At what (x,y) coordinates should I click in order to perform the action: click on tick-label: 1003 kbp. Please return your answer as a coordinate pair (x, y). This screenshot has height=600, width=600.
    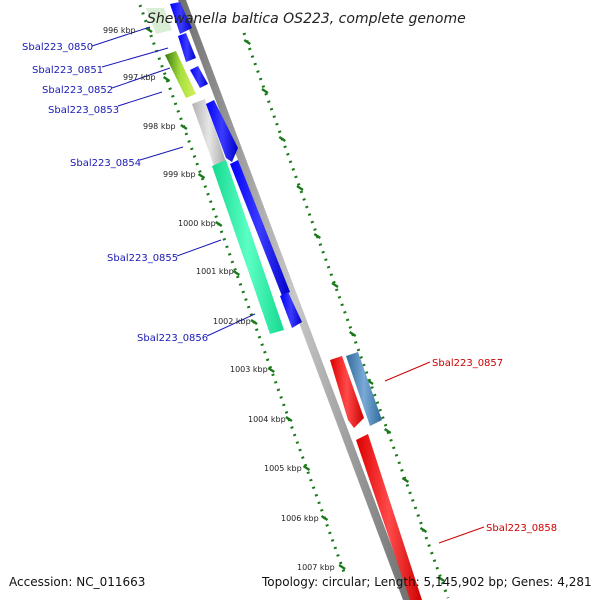
    Looking at the image, I should click on (249, 369).